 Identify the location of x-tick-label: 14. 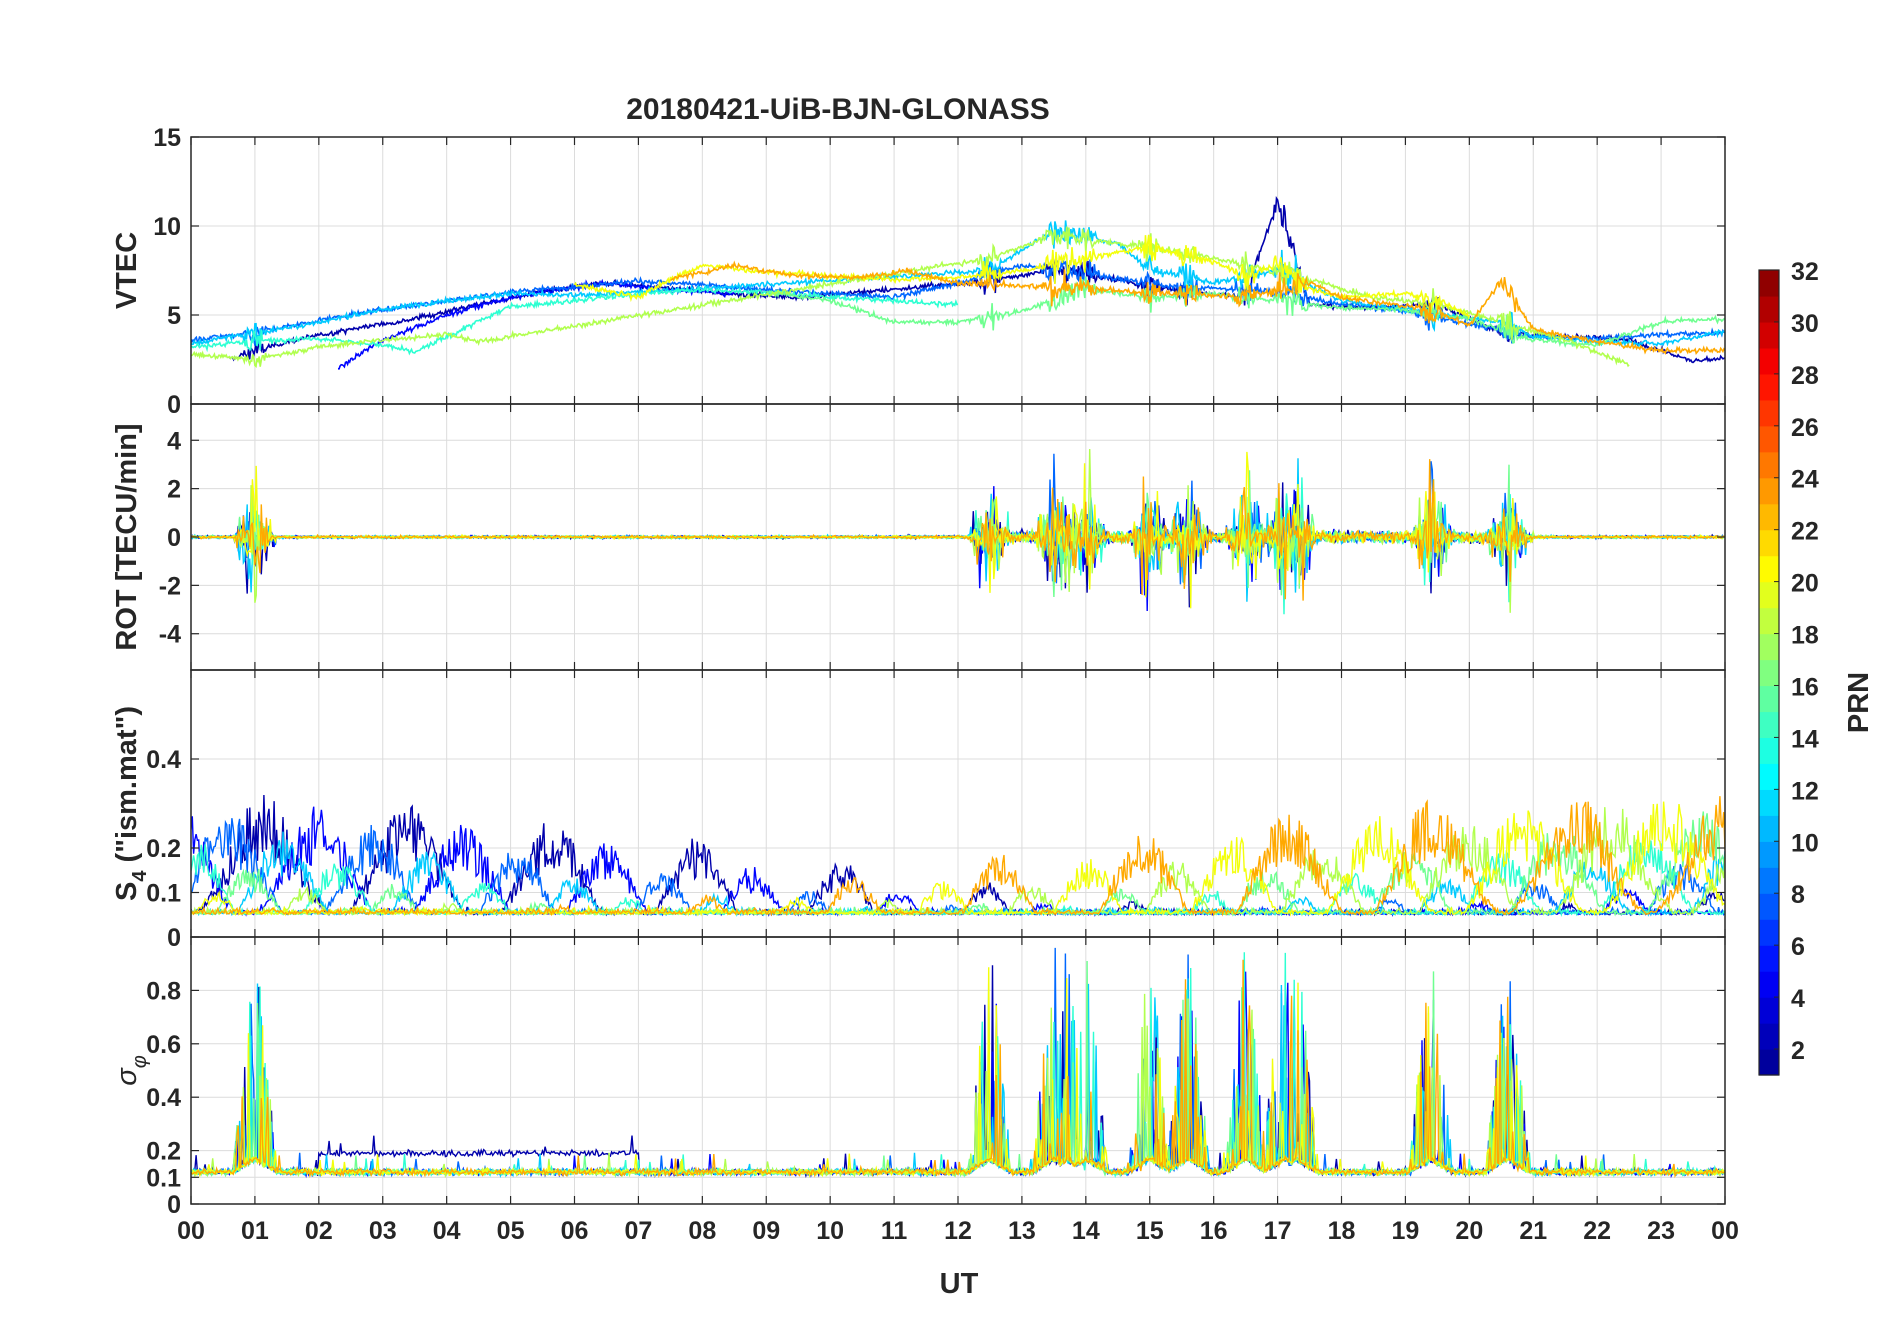
(1086, 1231).